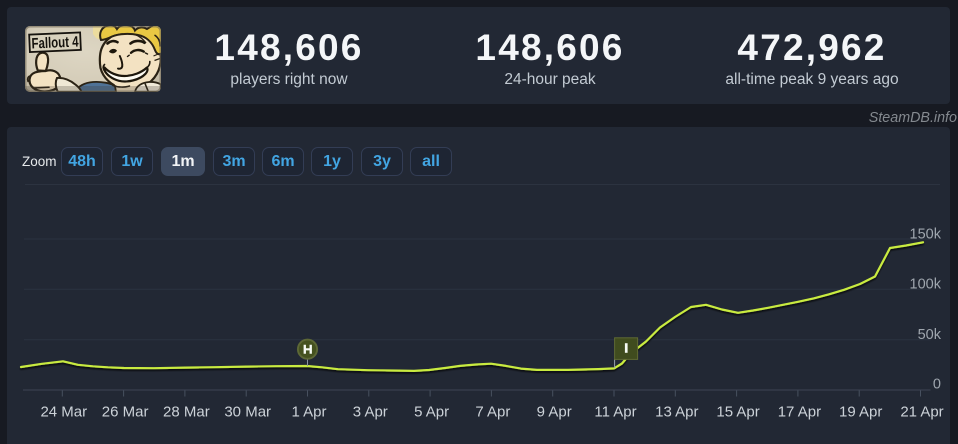  What do you see at coordinates (615, 412) in the screenshot?
I see `svg-text: 11 Apr` at bounding box center [615, 412].